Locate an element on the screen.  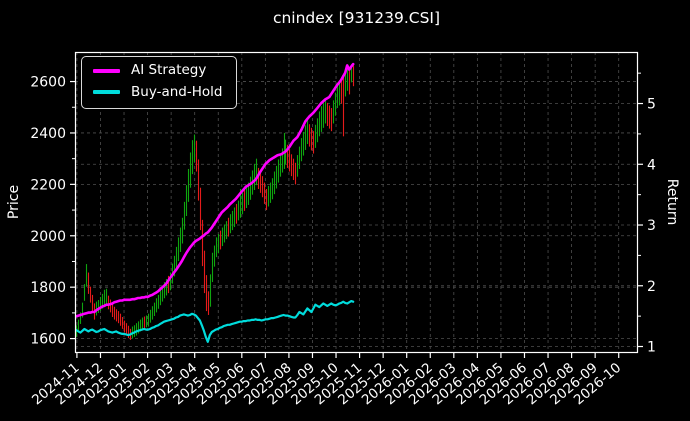
price-tick-label: 1600 is located at coordinates (48, 340).